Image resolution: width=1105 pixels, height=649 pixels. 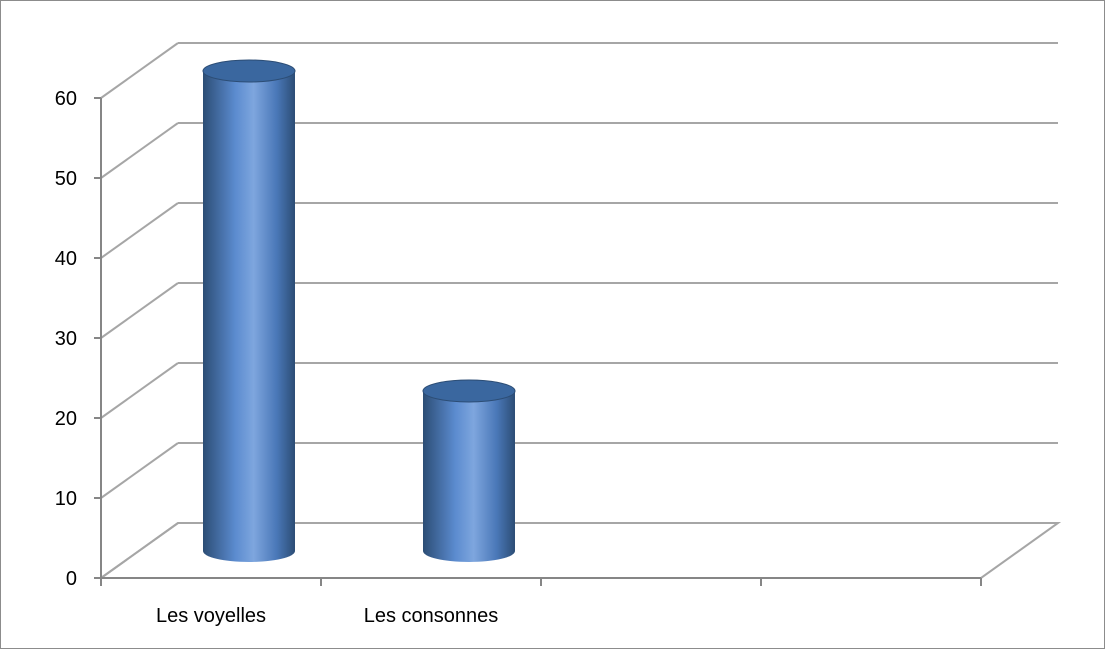 I want to click on y-tick-label: 40, so click(x=66, y=259).